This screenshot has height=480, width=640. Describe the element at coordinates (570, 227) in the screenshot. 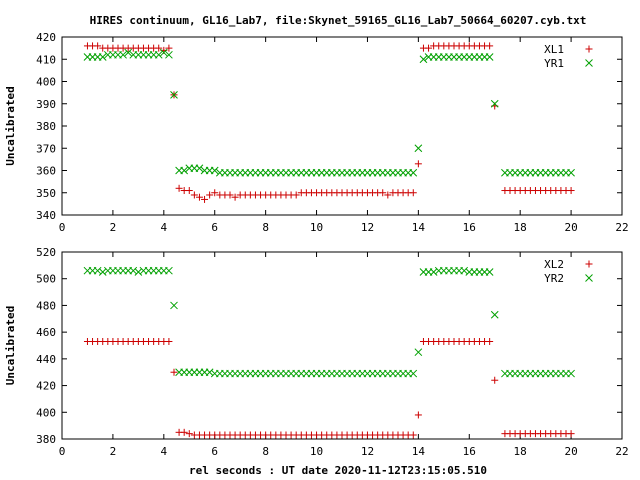

I see `x-tick-label: 20` at that location.